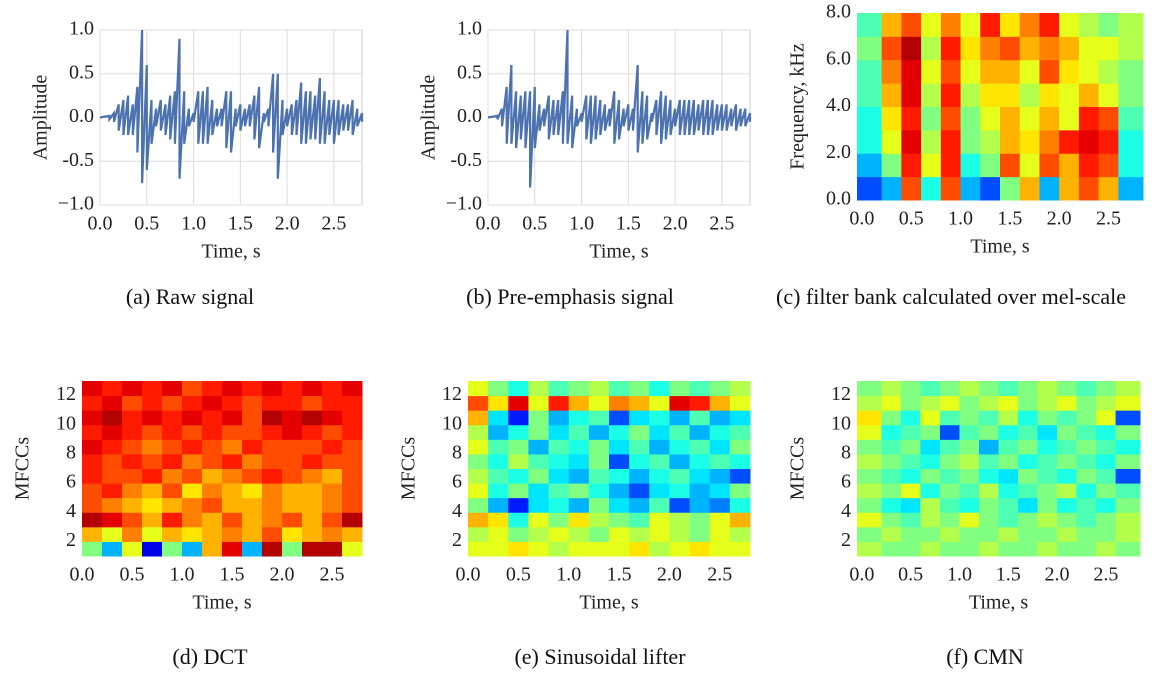  I want to click on y-tick-label: 2.0, so click(838, 152).